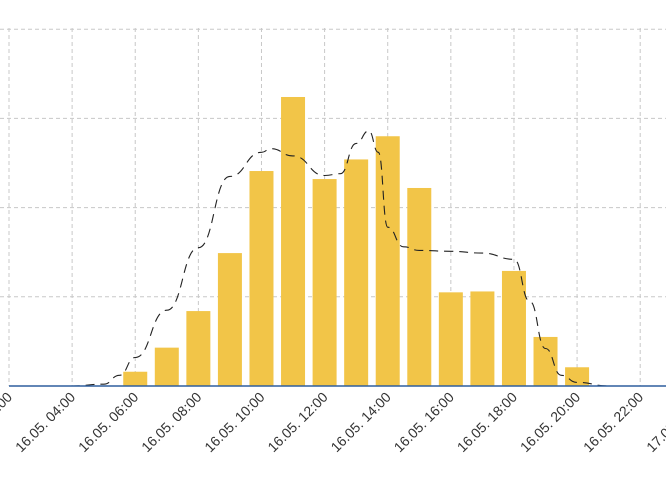  What do you see at coordinates (550, 422) in the screenshot?
I see `x-tick-label: 16.05. 20:00` at bounding box center [550, 422].